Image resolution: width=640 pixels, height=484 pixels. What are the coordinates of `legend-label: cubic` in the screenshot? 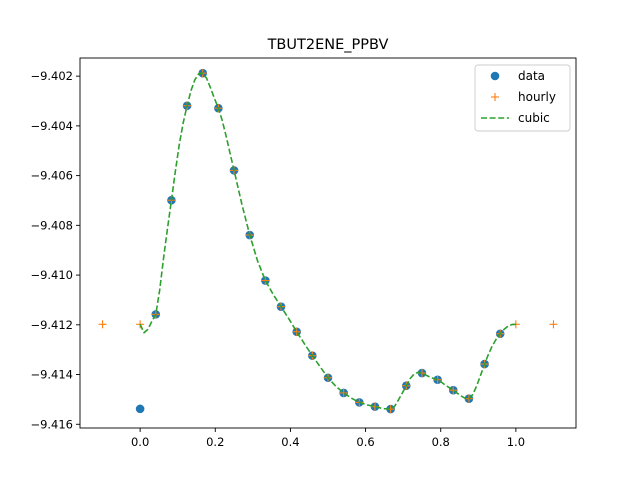 It's located at (534, 118).